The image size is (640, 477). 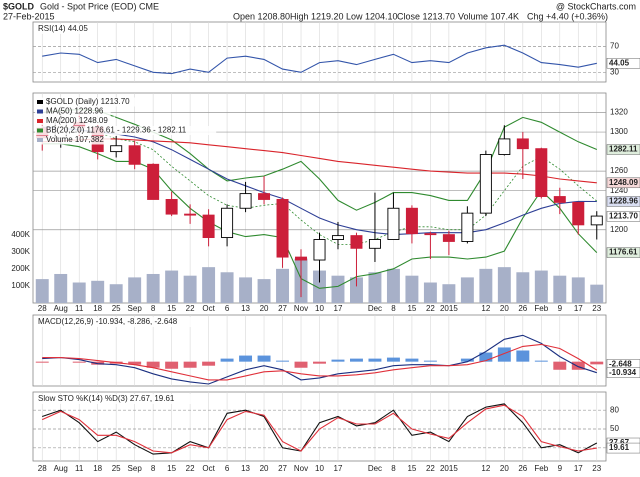 What do you see at coordinates (619, 62) in the screenshot?
I see `value-tag-label: 44.05` at bounding box center [619, 62].